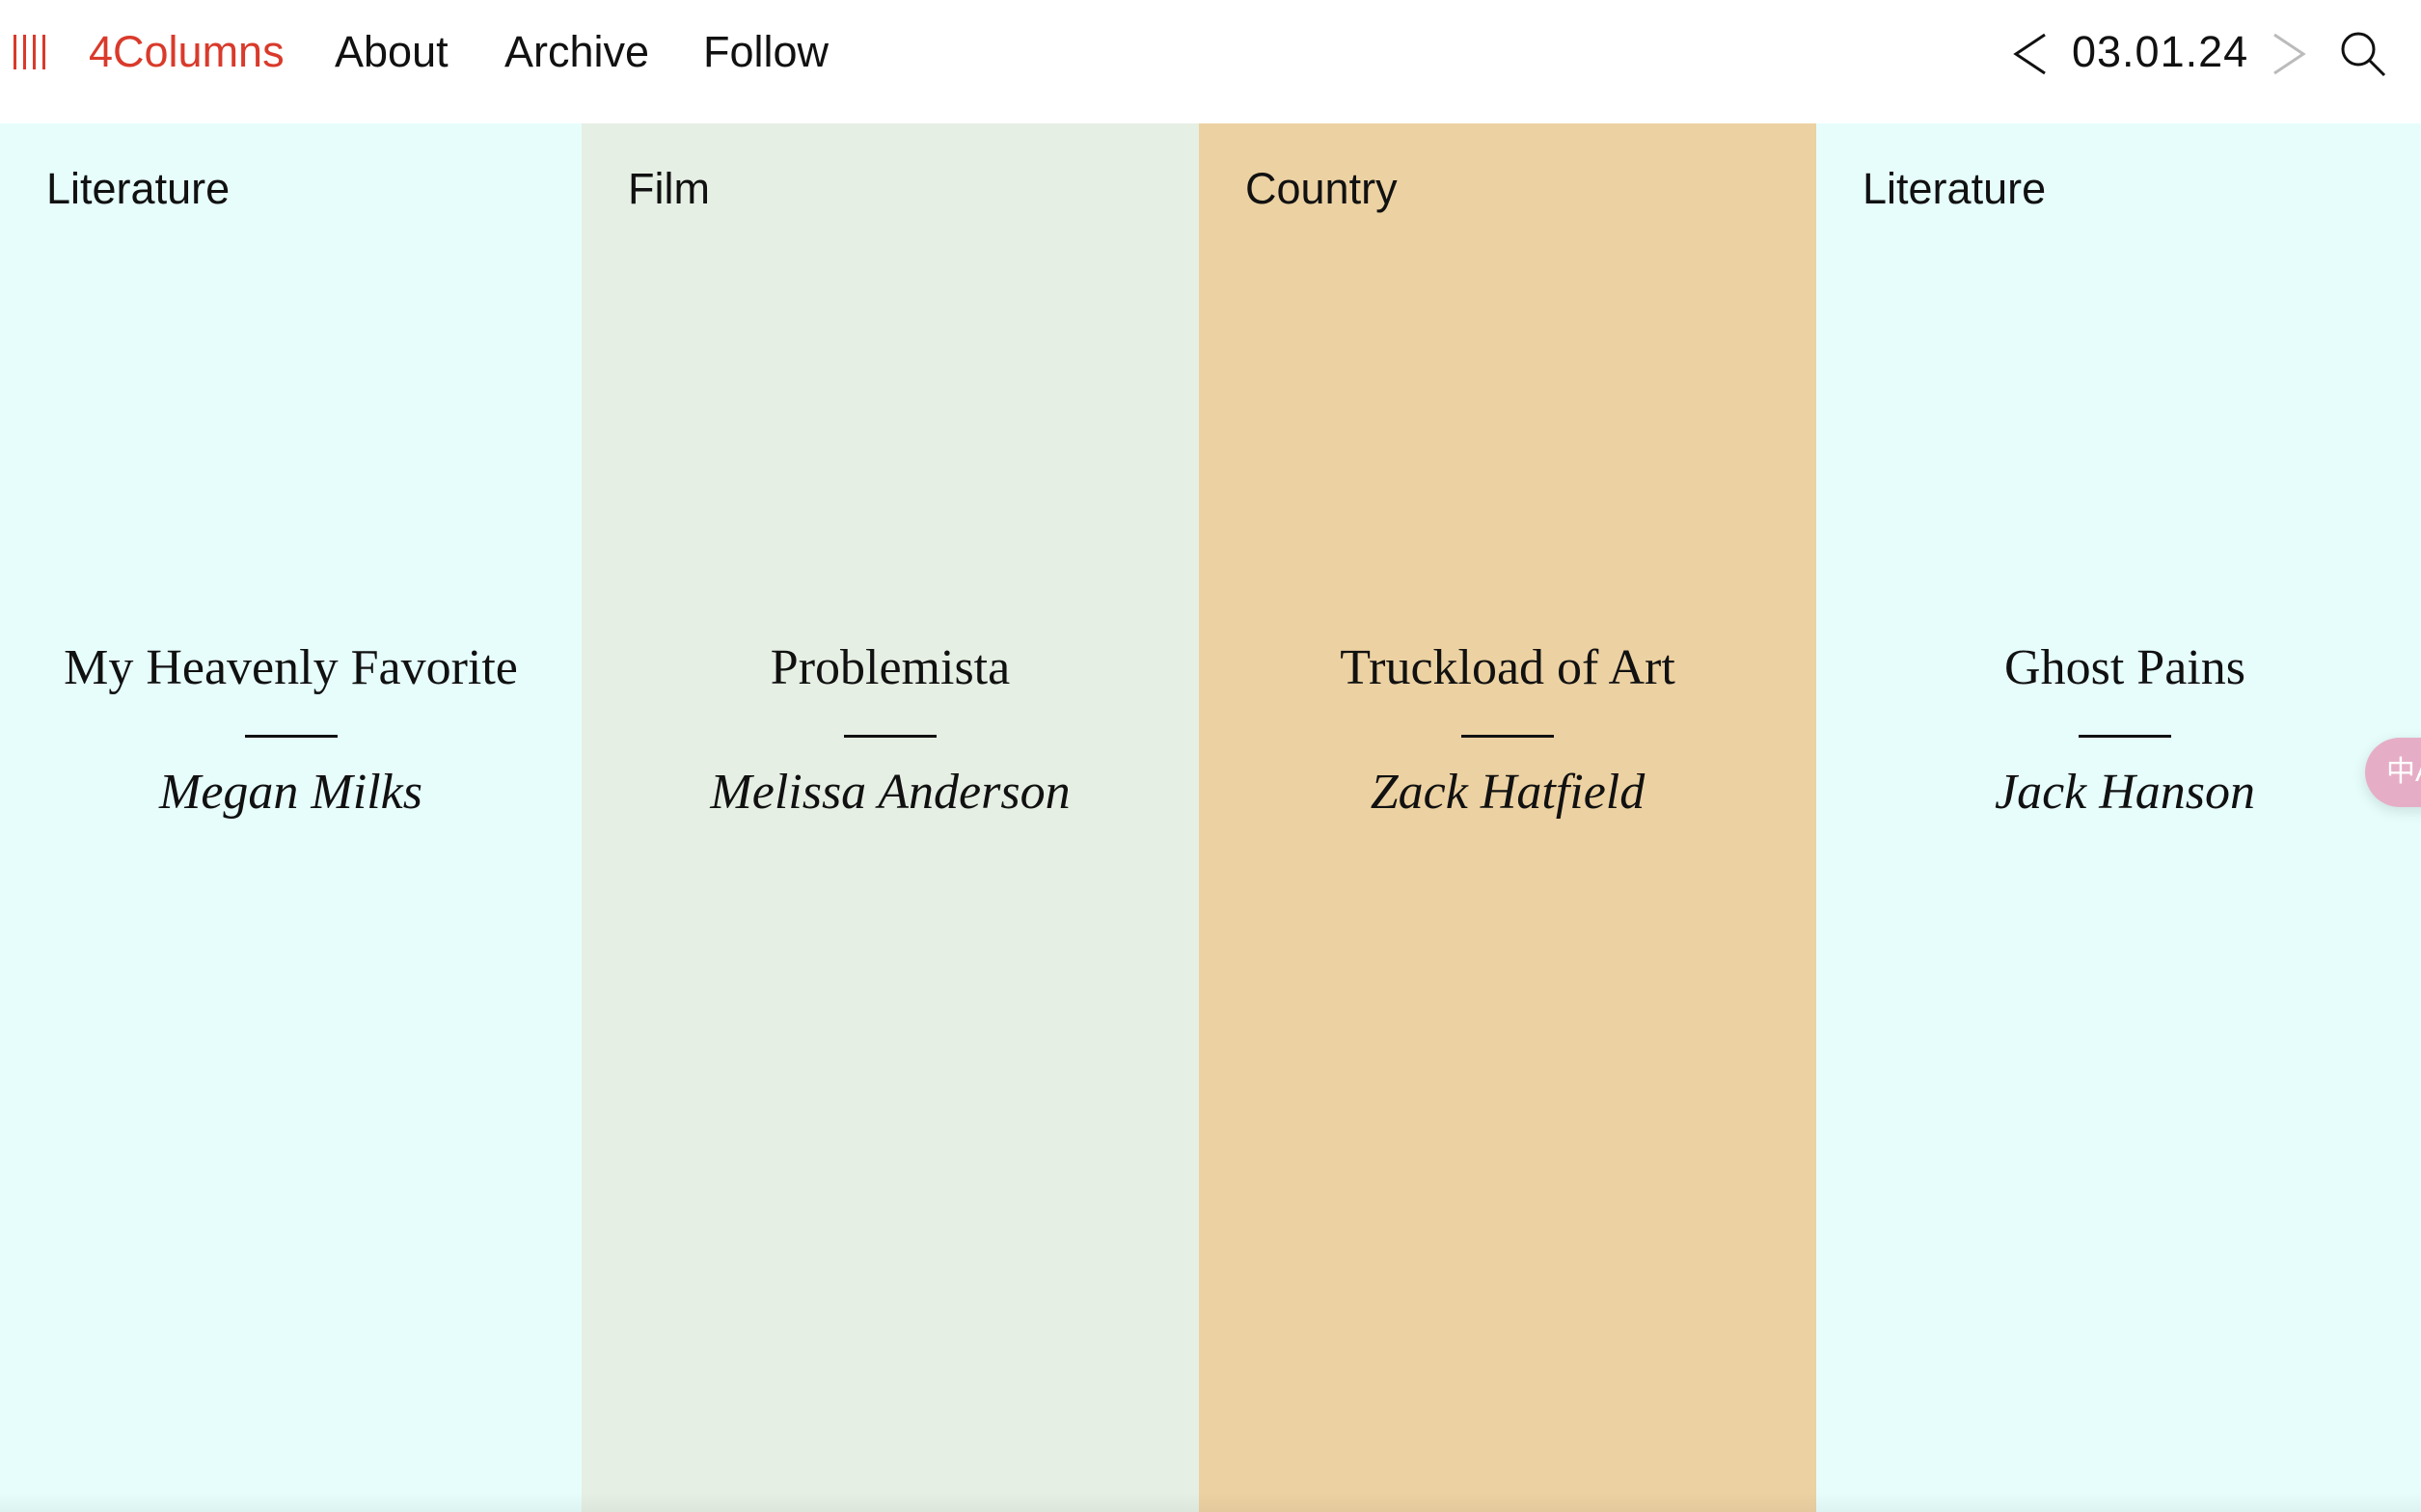 The width and height of the screenshot is (2421, 1512). What do you see at coordinates (290, 792) in the screenshot?
I see `article-author: Megan Milks` at bounding box center [290, 792].